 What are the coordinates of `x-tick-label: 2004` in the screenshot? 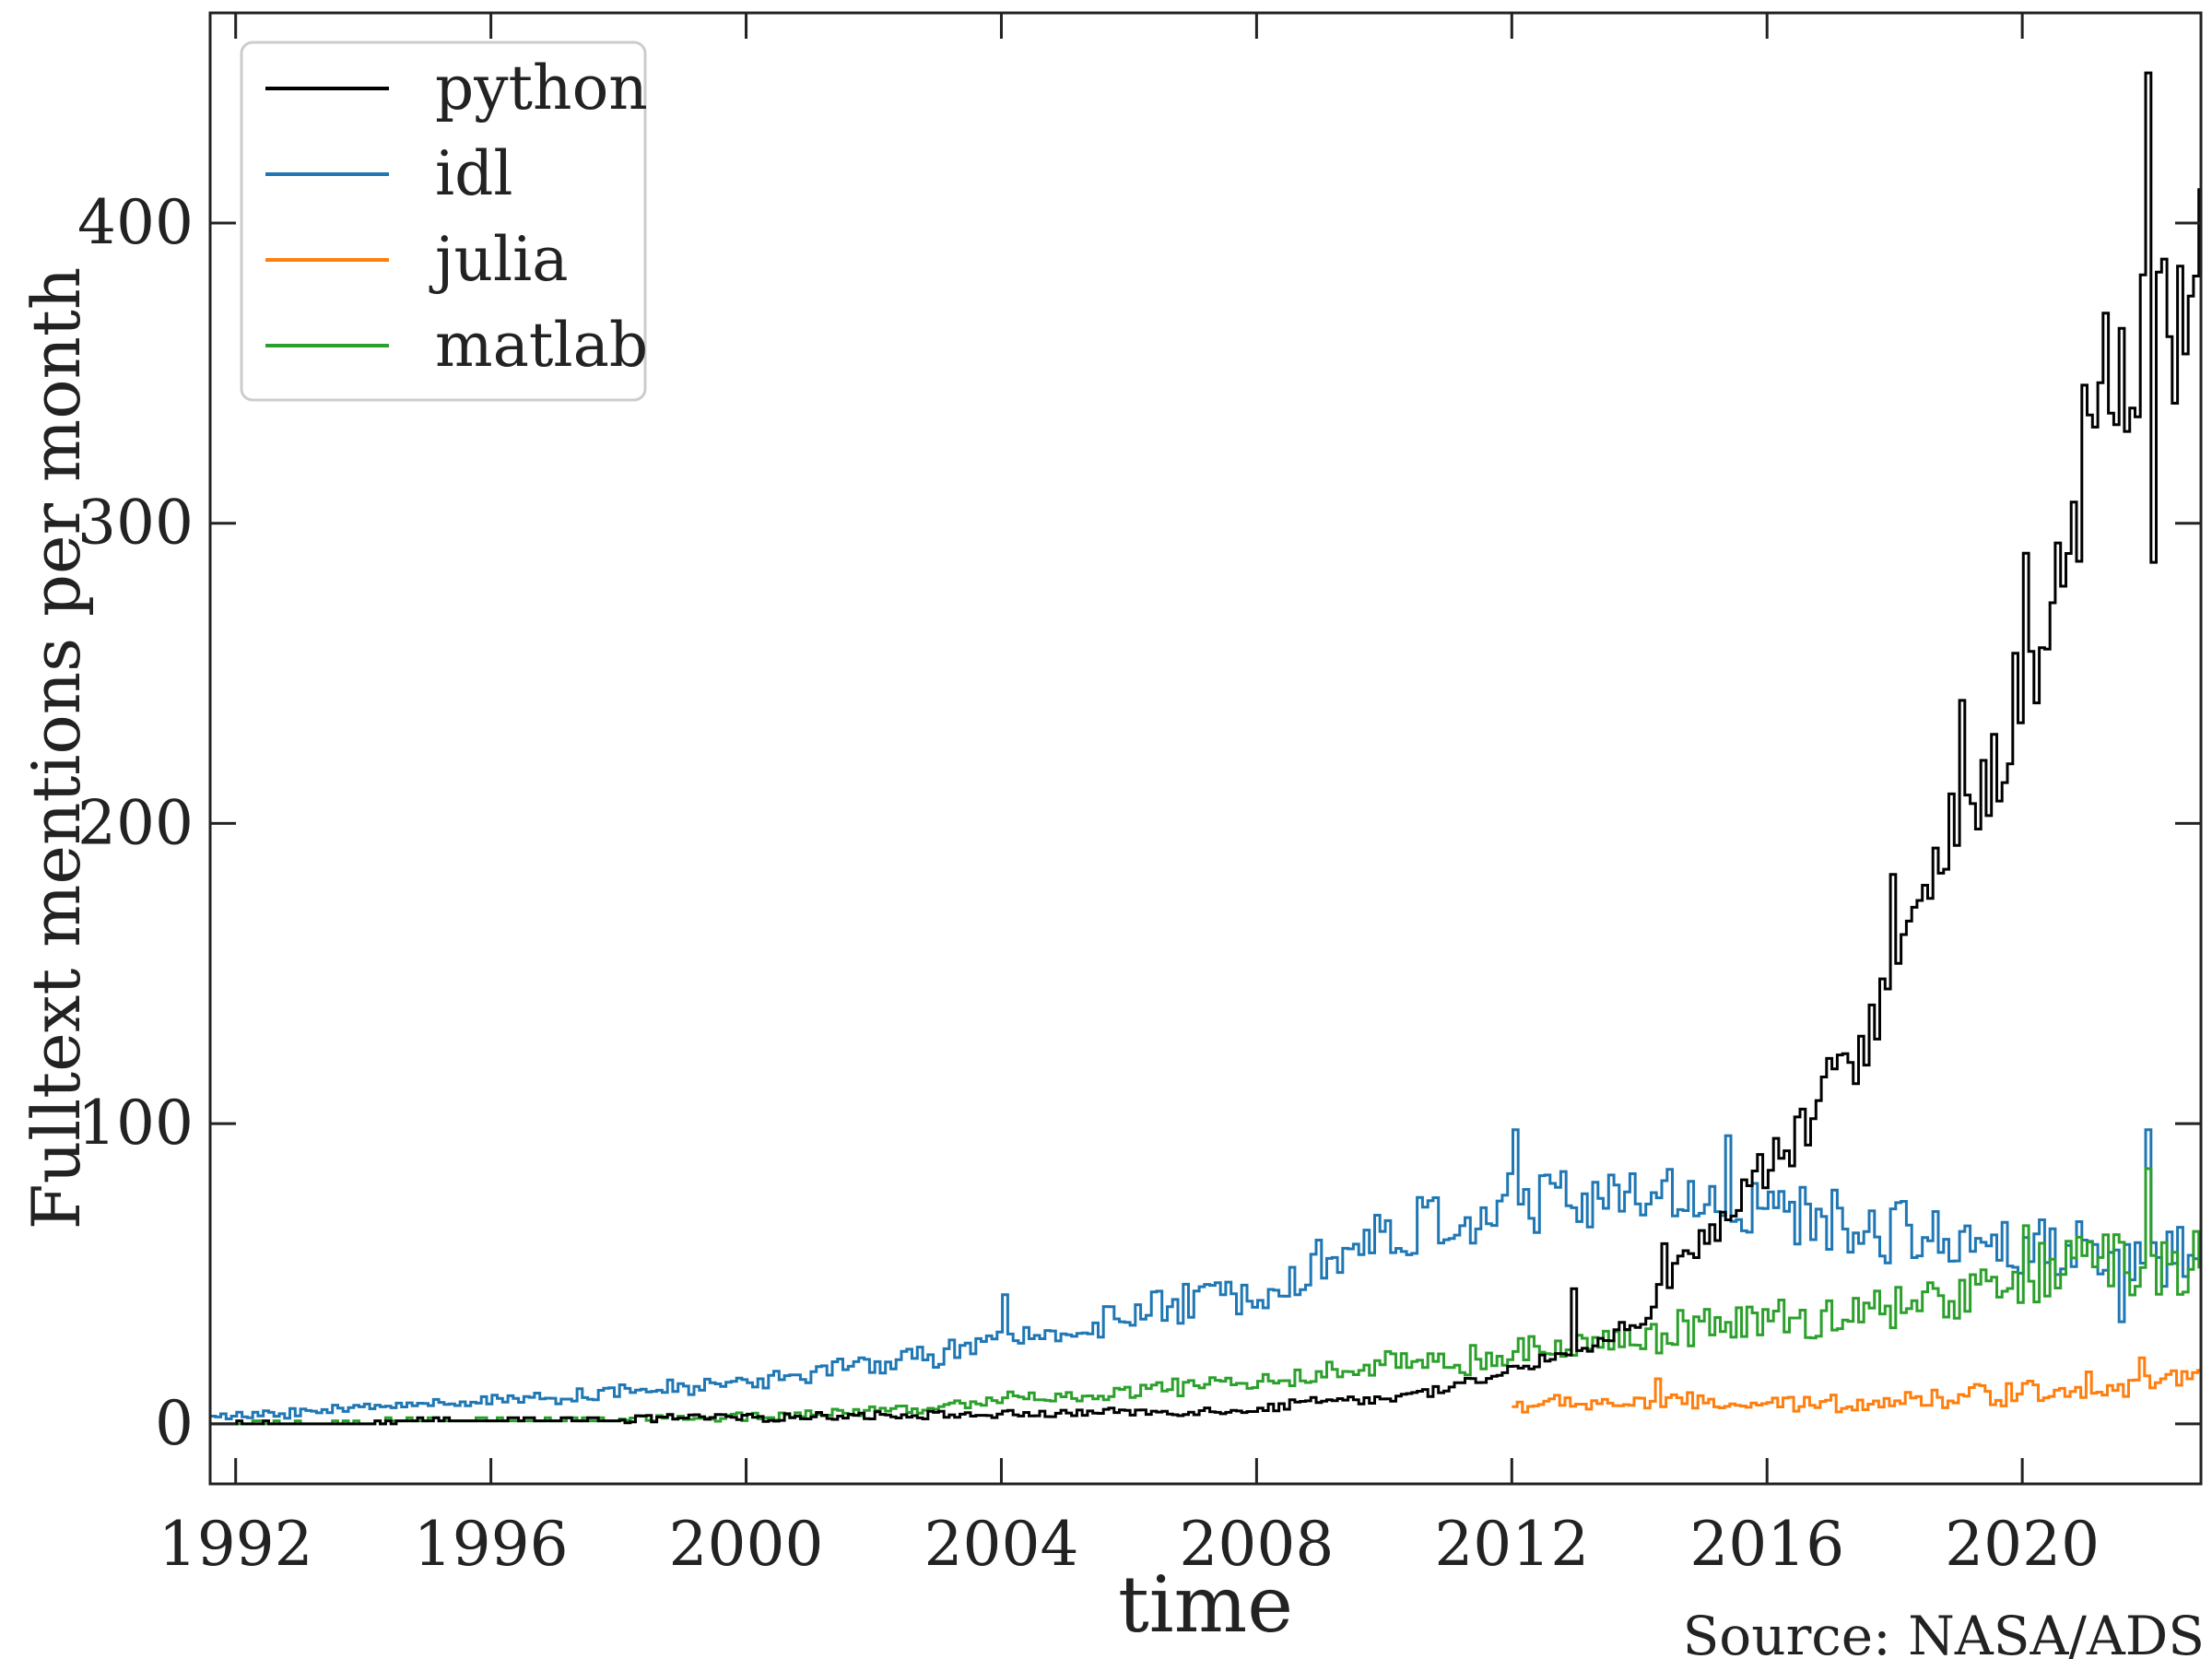 It's located at (1001, 1544).